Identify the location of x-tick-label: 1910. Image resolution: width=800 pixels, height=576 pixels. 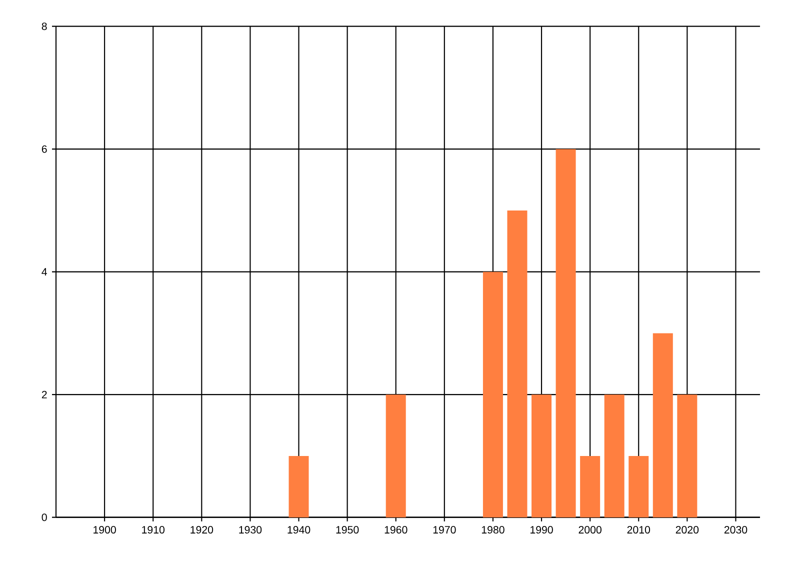
(153, 530).